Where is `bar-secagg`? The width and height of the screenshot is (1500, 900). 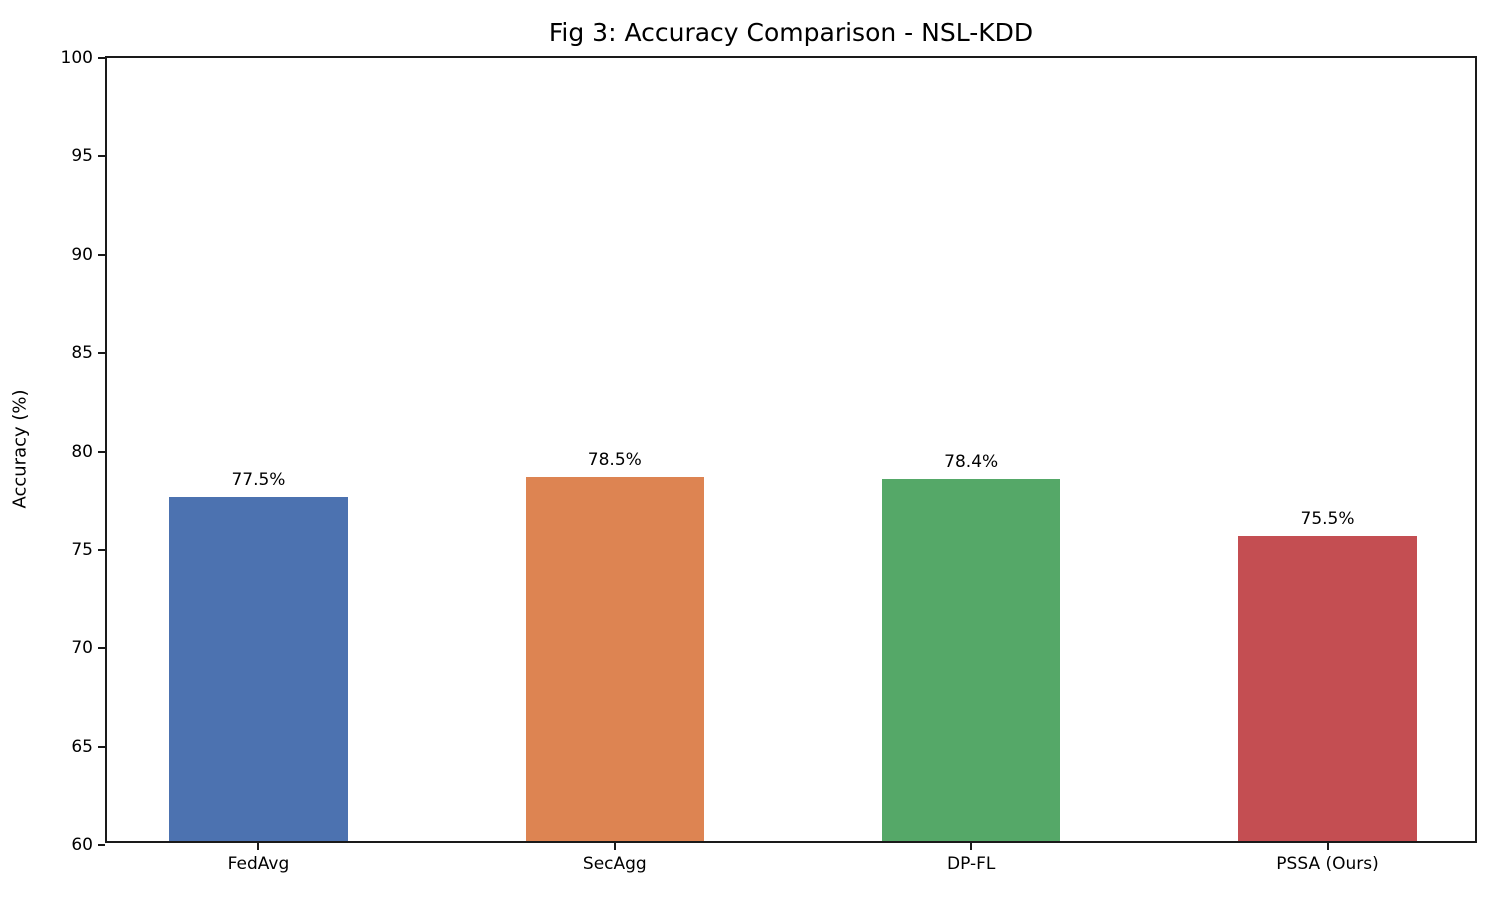 bar-secagg is located at coordinates (614, 659).